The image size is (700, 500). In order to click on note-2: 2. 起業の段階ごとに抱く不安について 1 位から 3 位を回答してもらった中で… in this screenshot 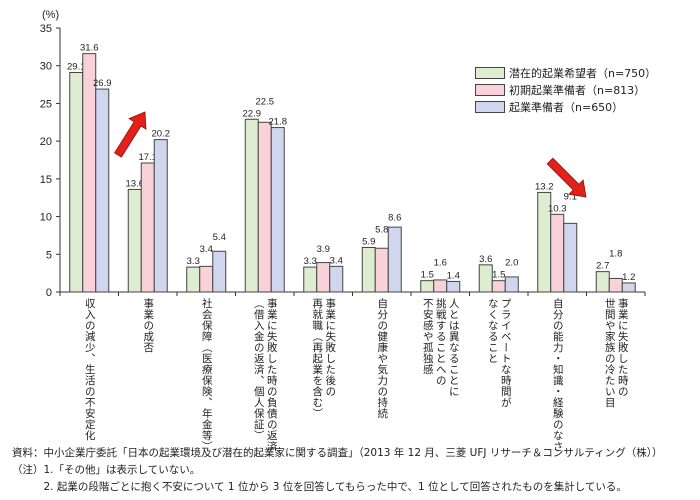, I will do `click(319, 487)`.